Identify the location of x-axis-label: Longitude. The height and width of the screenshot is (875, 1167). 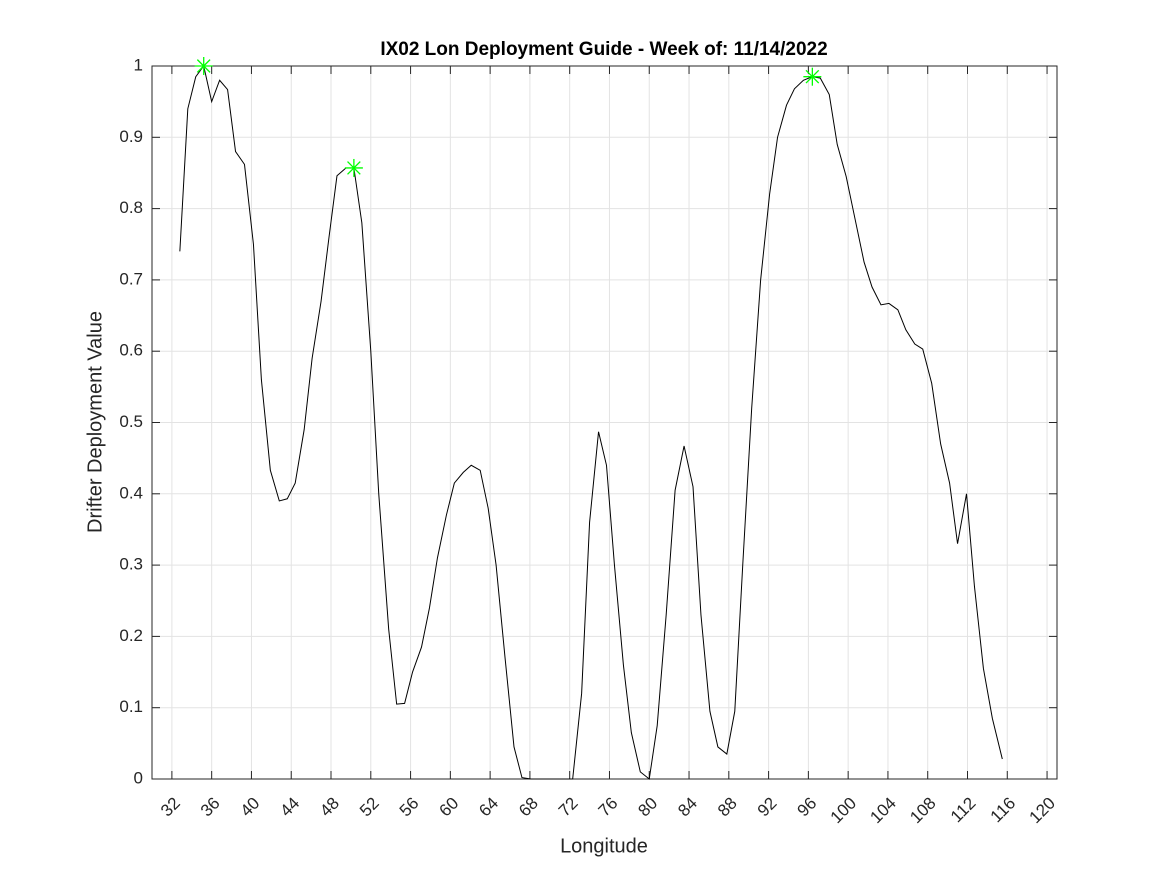
(604, 846).